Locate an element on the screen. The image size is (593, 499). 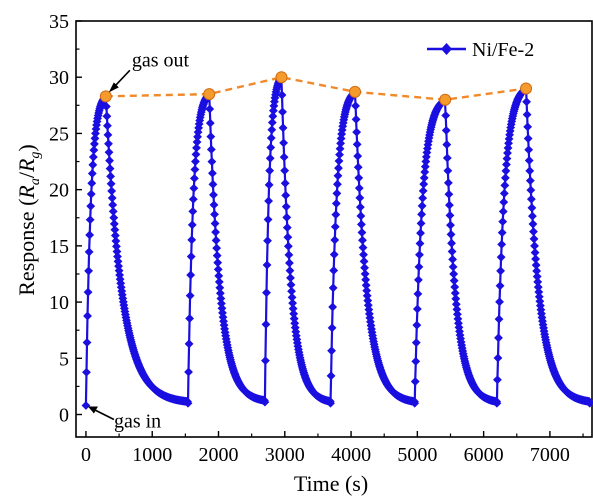
y-tick-label: 15 is located at coordinates (59, 247).